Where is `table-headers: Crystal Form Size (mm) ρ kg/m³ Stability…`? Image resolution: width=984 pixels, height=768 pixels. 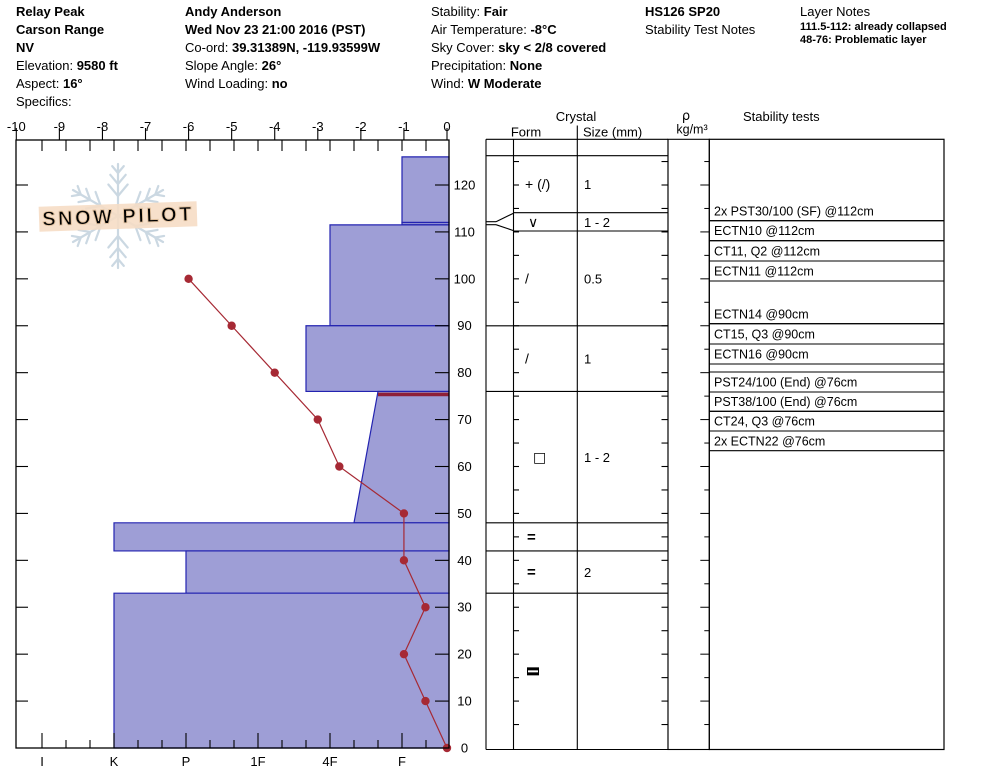
table-headers: Crystal Form Size (mm) ρ kg/m³ Stability… is located at coordinates (665, 124).